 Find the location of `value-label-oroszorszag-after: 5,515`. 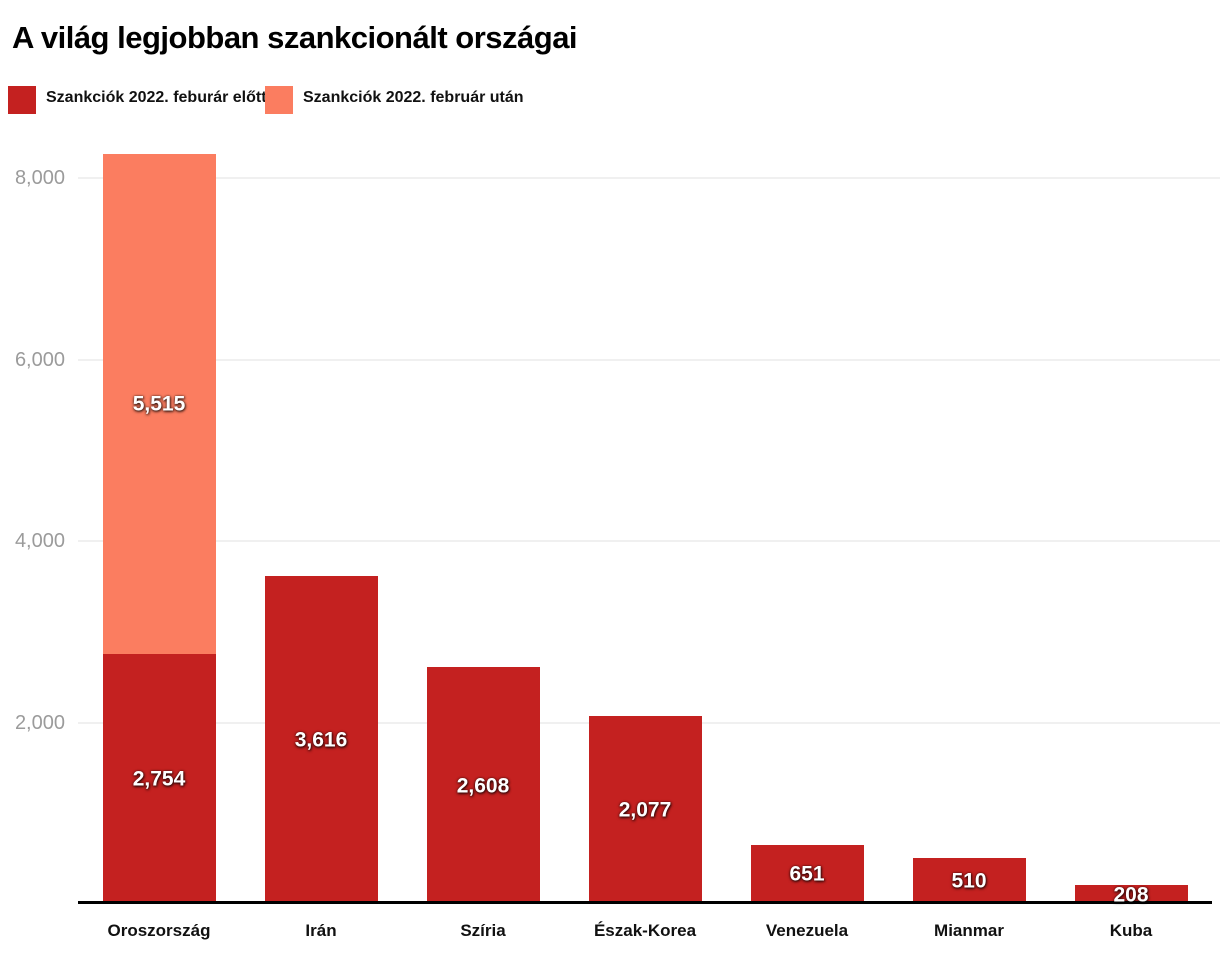

value-label-oroszorszag-after: 5,515 is located at coordinates (159, 404).